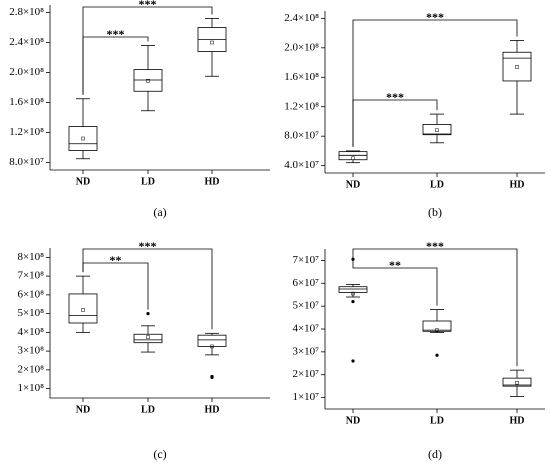 Image resolution: width=550 pixels, height=464 pixels. Describe the element at coordinates (30, 294) in the screenshot. I see `y-tick-label: 6×10⁸` at that location.